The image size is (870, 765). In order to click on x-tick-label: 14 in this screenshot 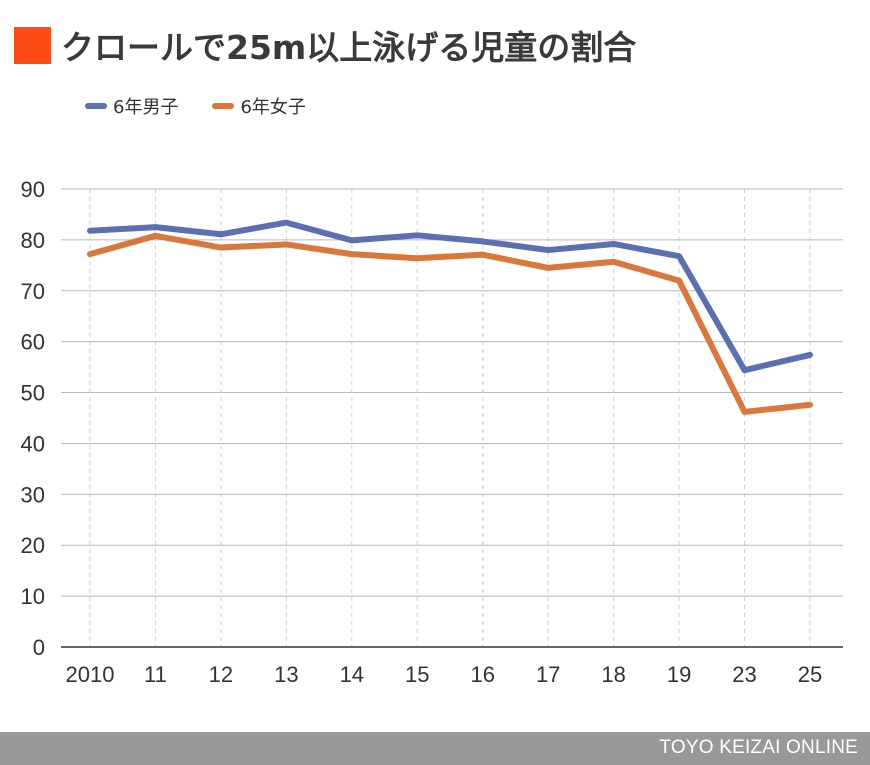, I will do `click(352, 674)`.